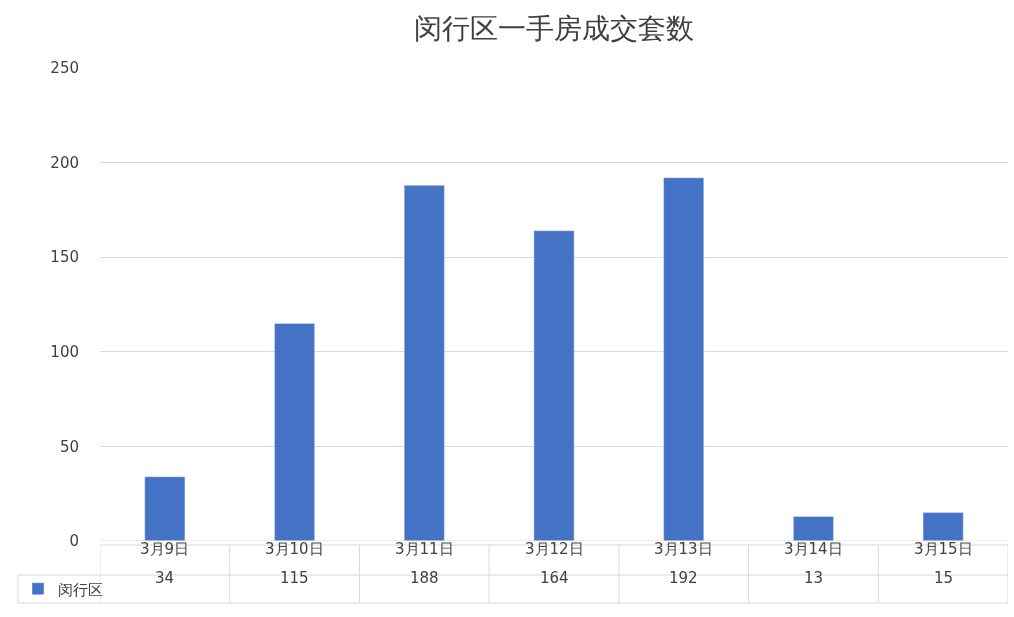 The image size is (1014, 617). I want to click on legend-label: 闵行区, so click(80, 589).